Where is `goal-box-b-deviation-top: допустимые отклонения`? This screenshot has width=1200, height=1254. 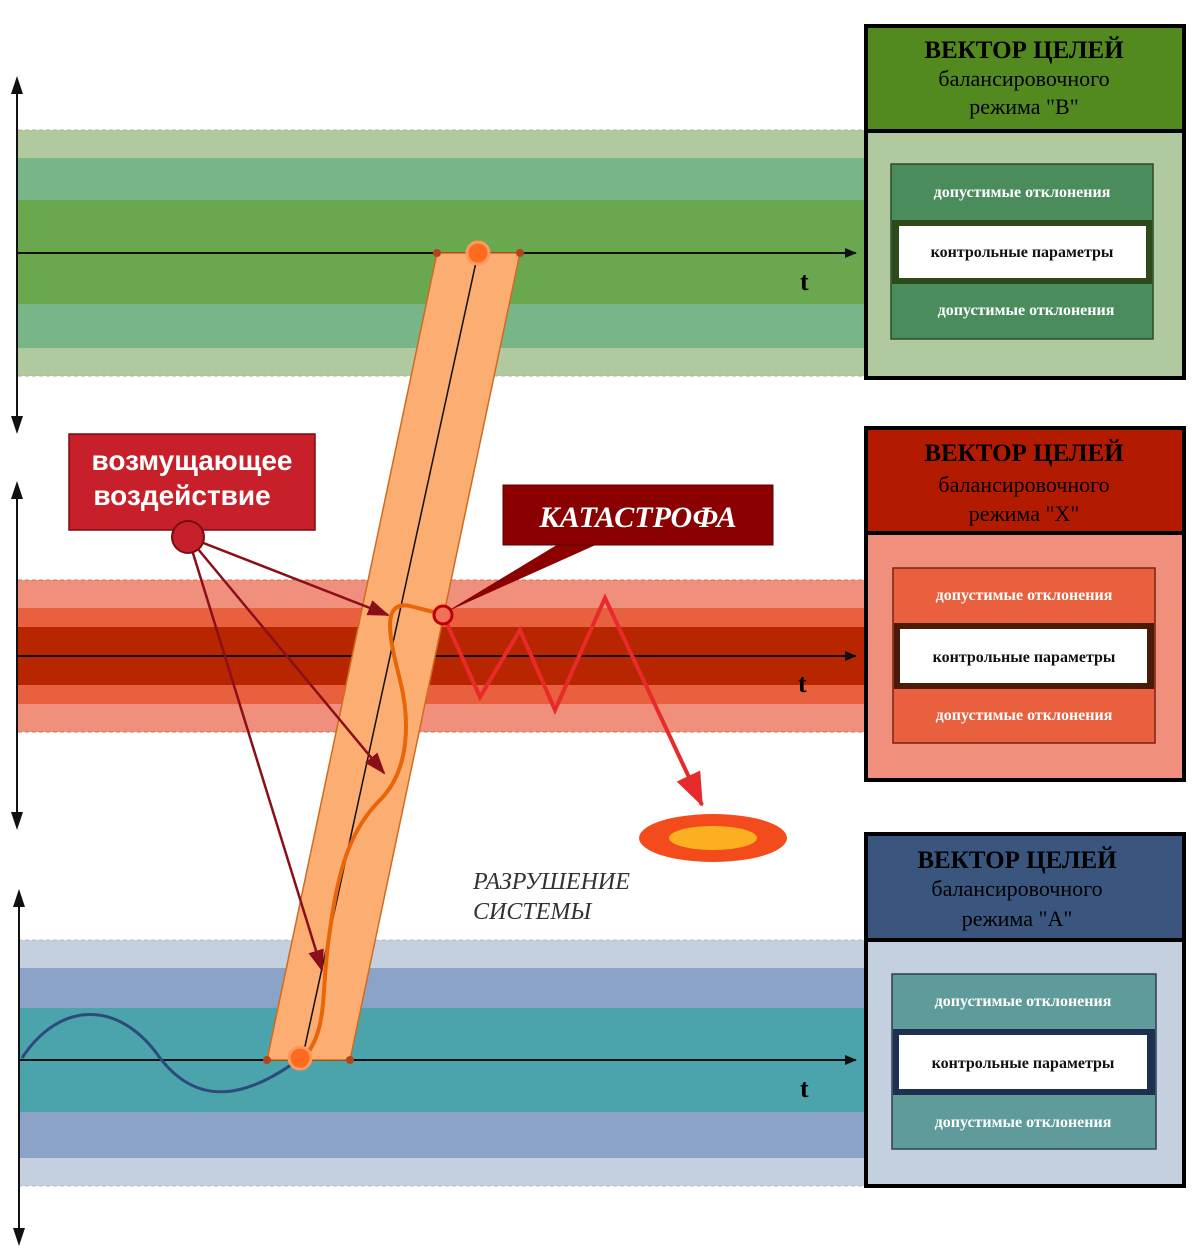 goal-box-b-deviation-top: допустимые отклонения is located at coordinates (1022, 192).